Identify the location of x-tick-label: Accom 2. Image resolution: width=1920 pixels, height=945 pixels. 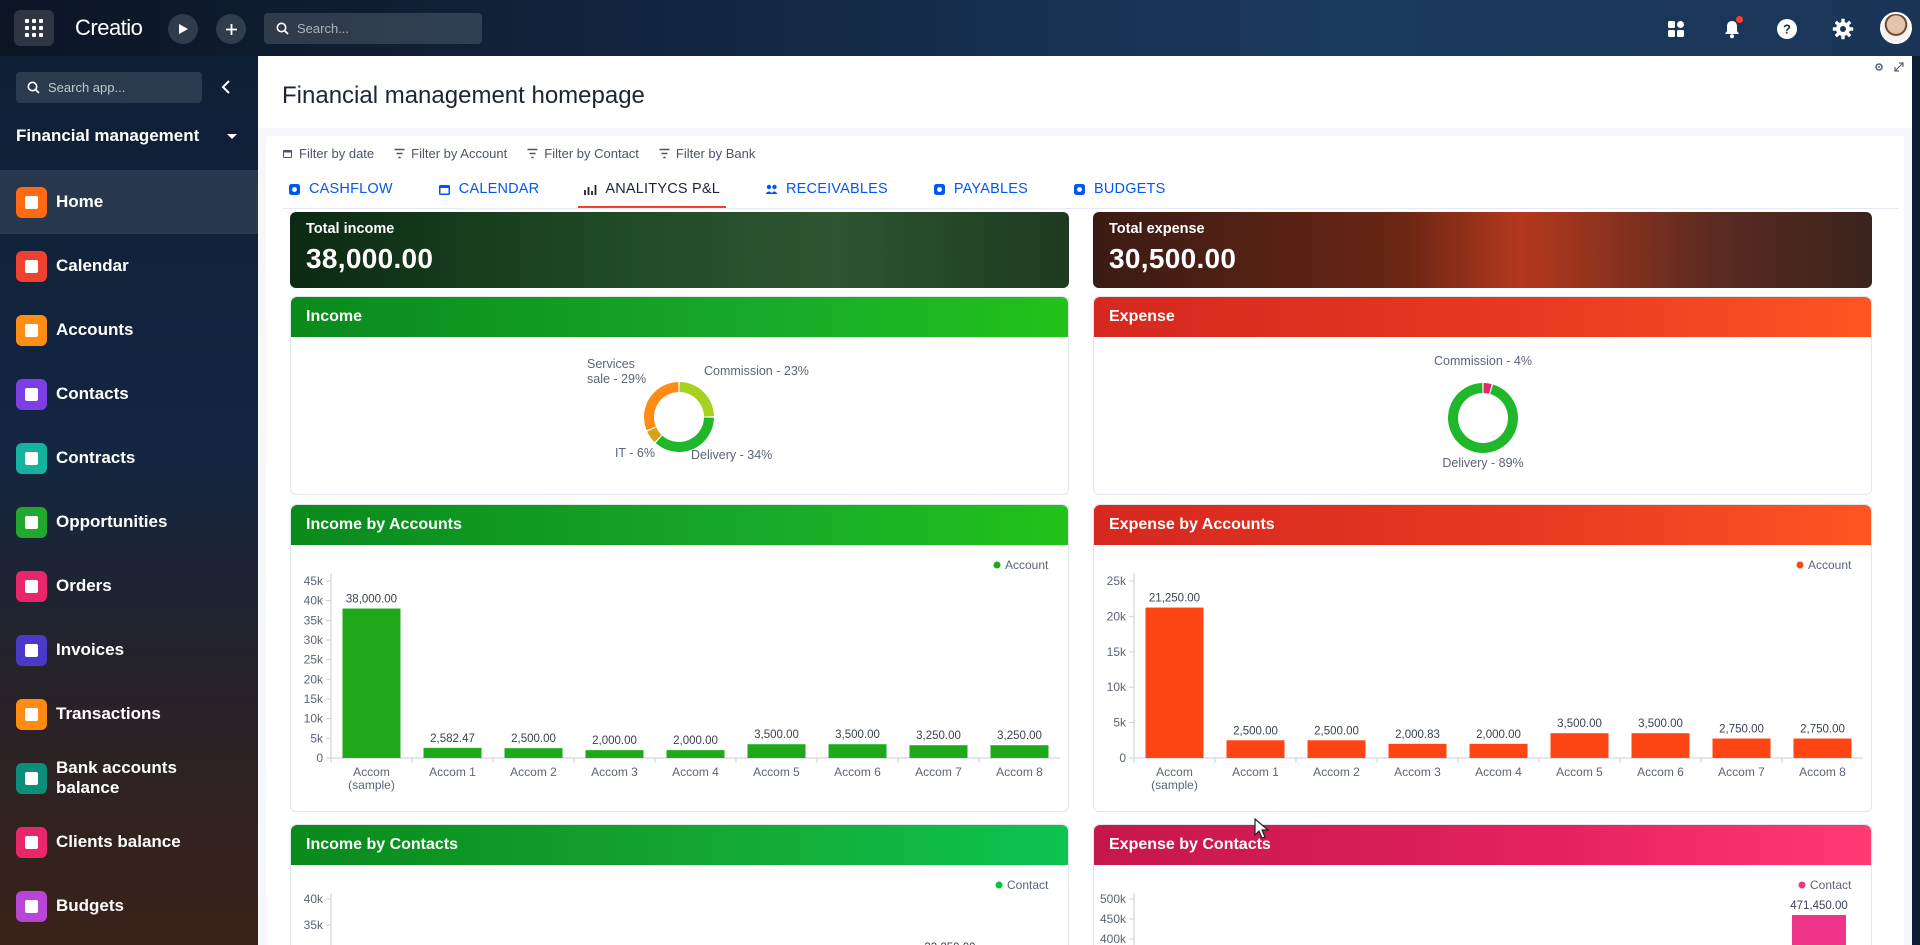
(1336, 772).